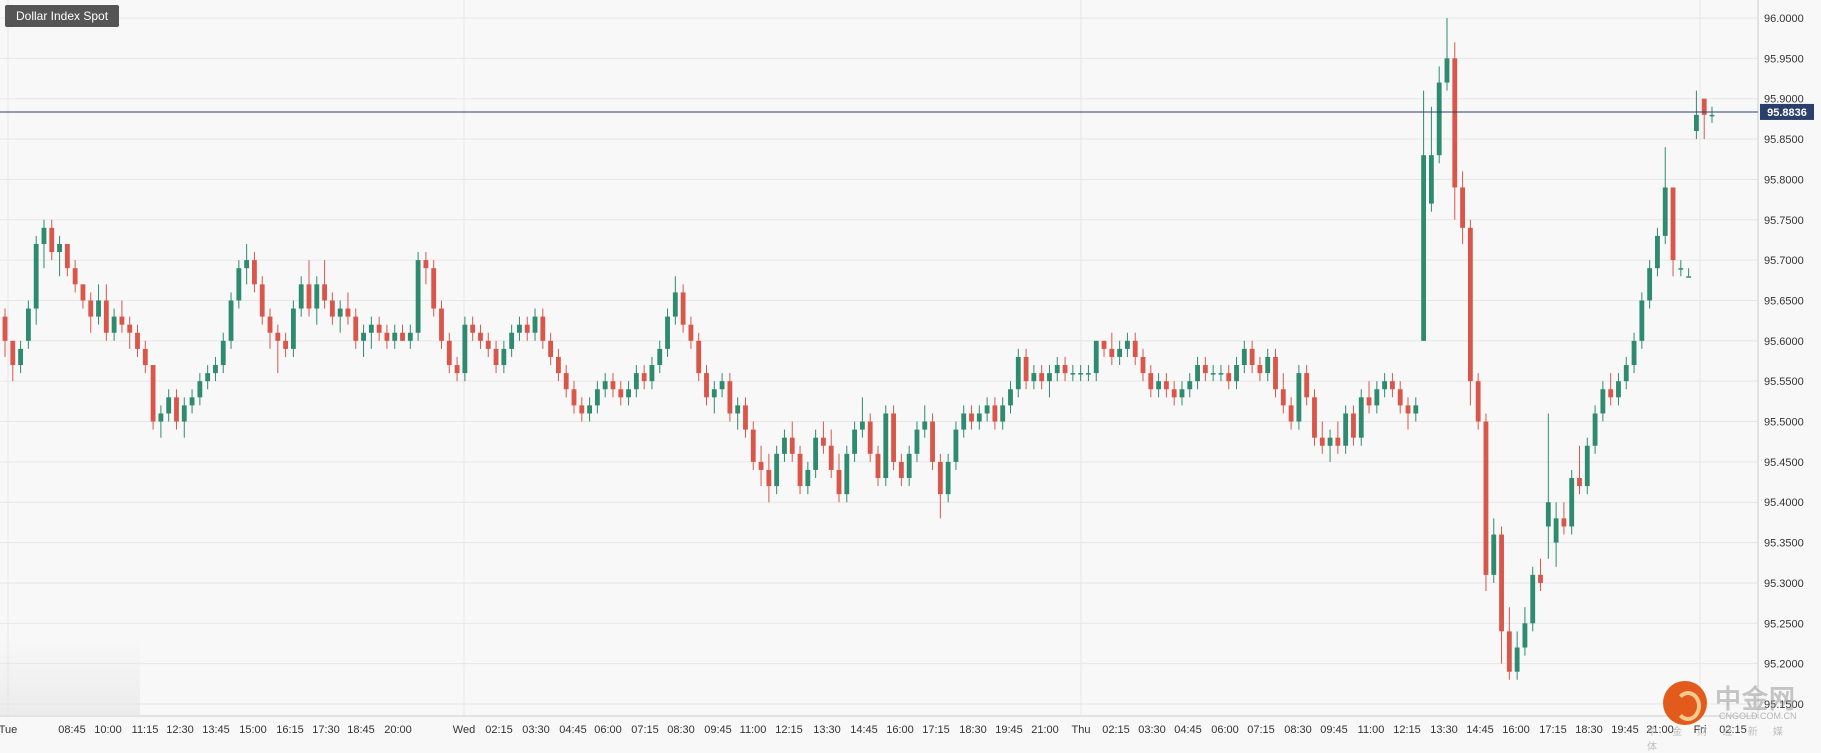  What do you see at coordinates (1553, 730) in the screenshot?
I see `x-tick-label: 17:15` at bounding box center [1553, 730].